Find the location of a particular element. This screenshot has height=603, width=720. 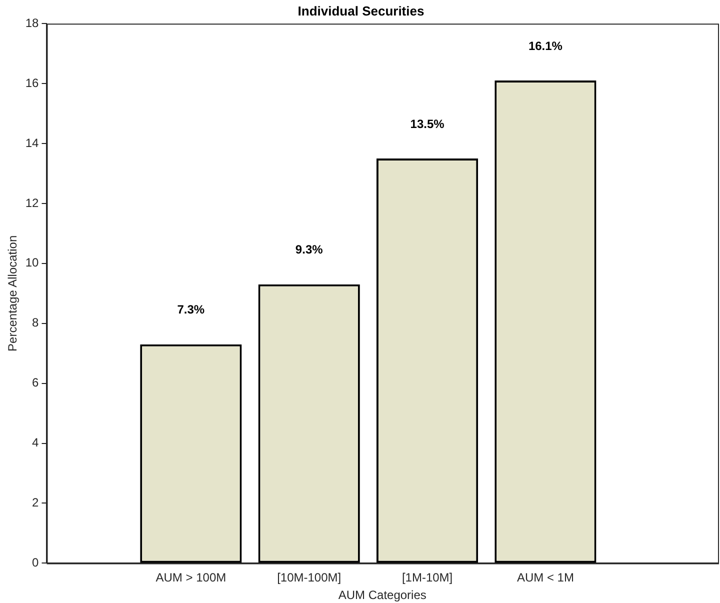

data-label: 13.5% is located at coordinates (427, 123).